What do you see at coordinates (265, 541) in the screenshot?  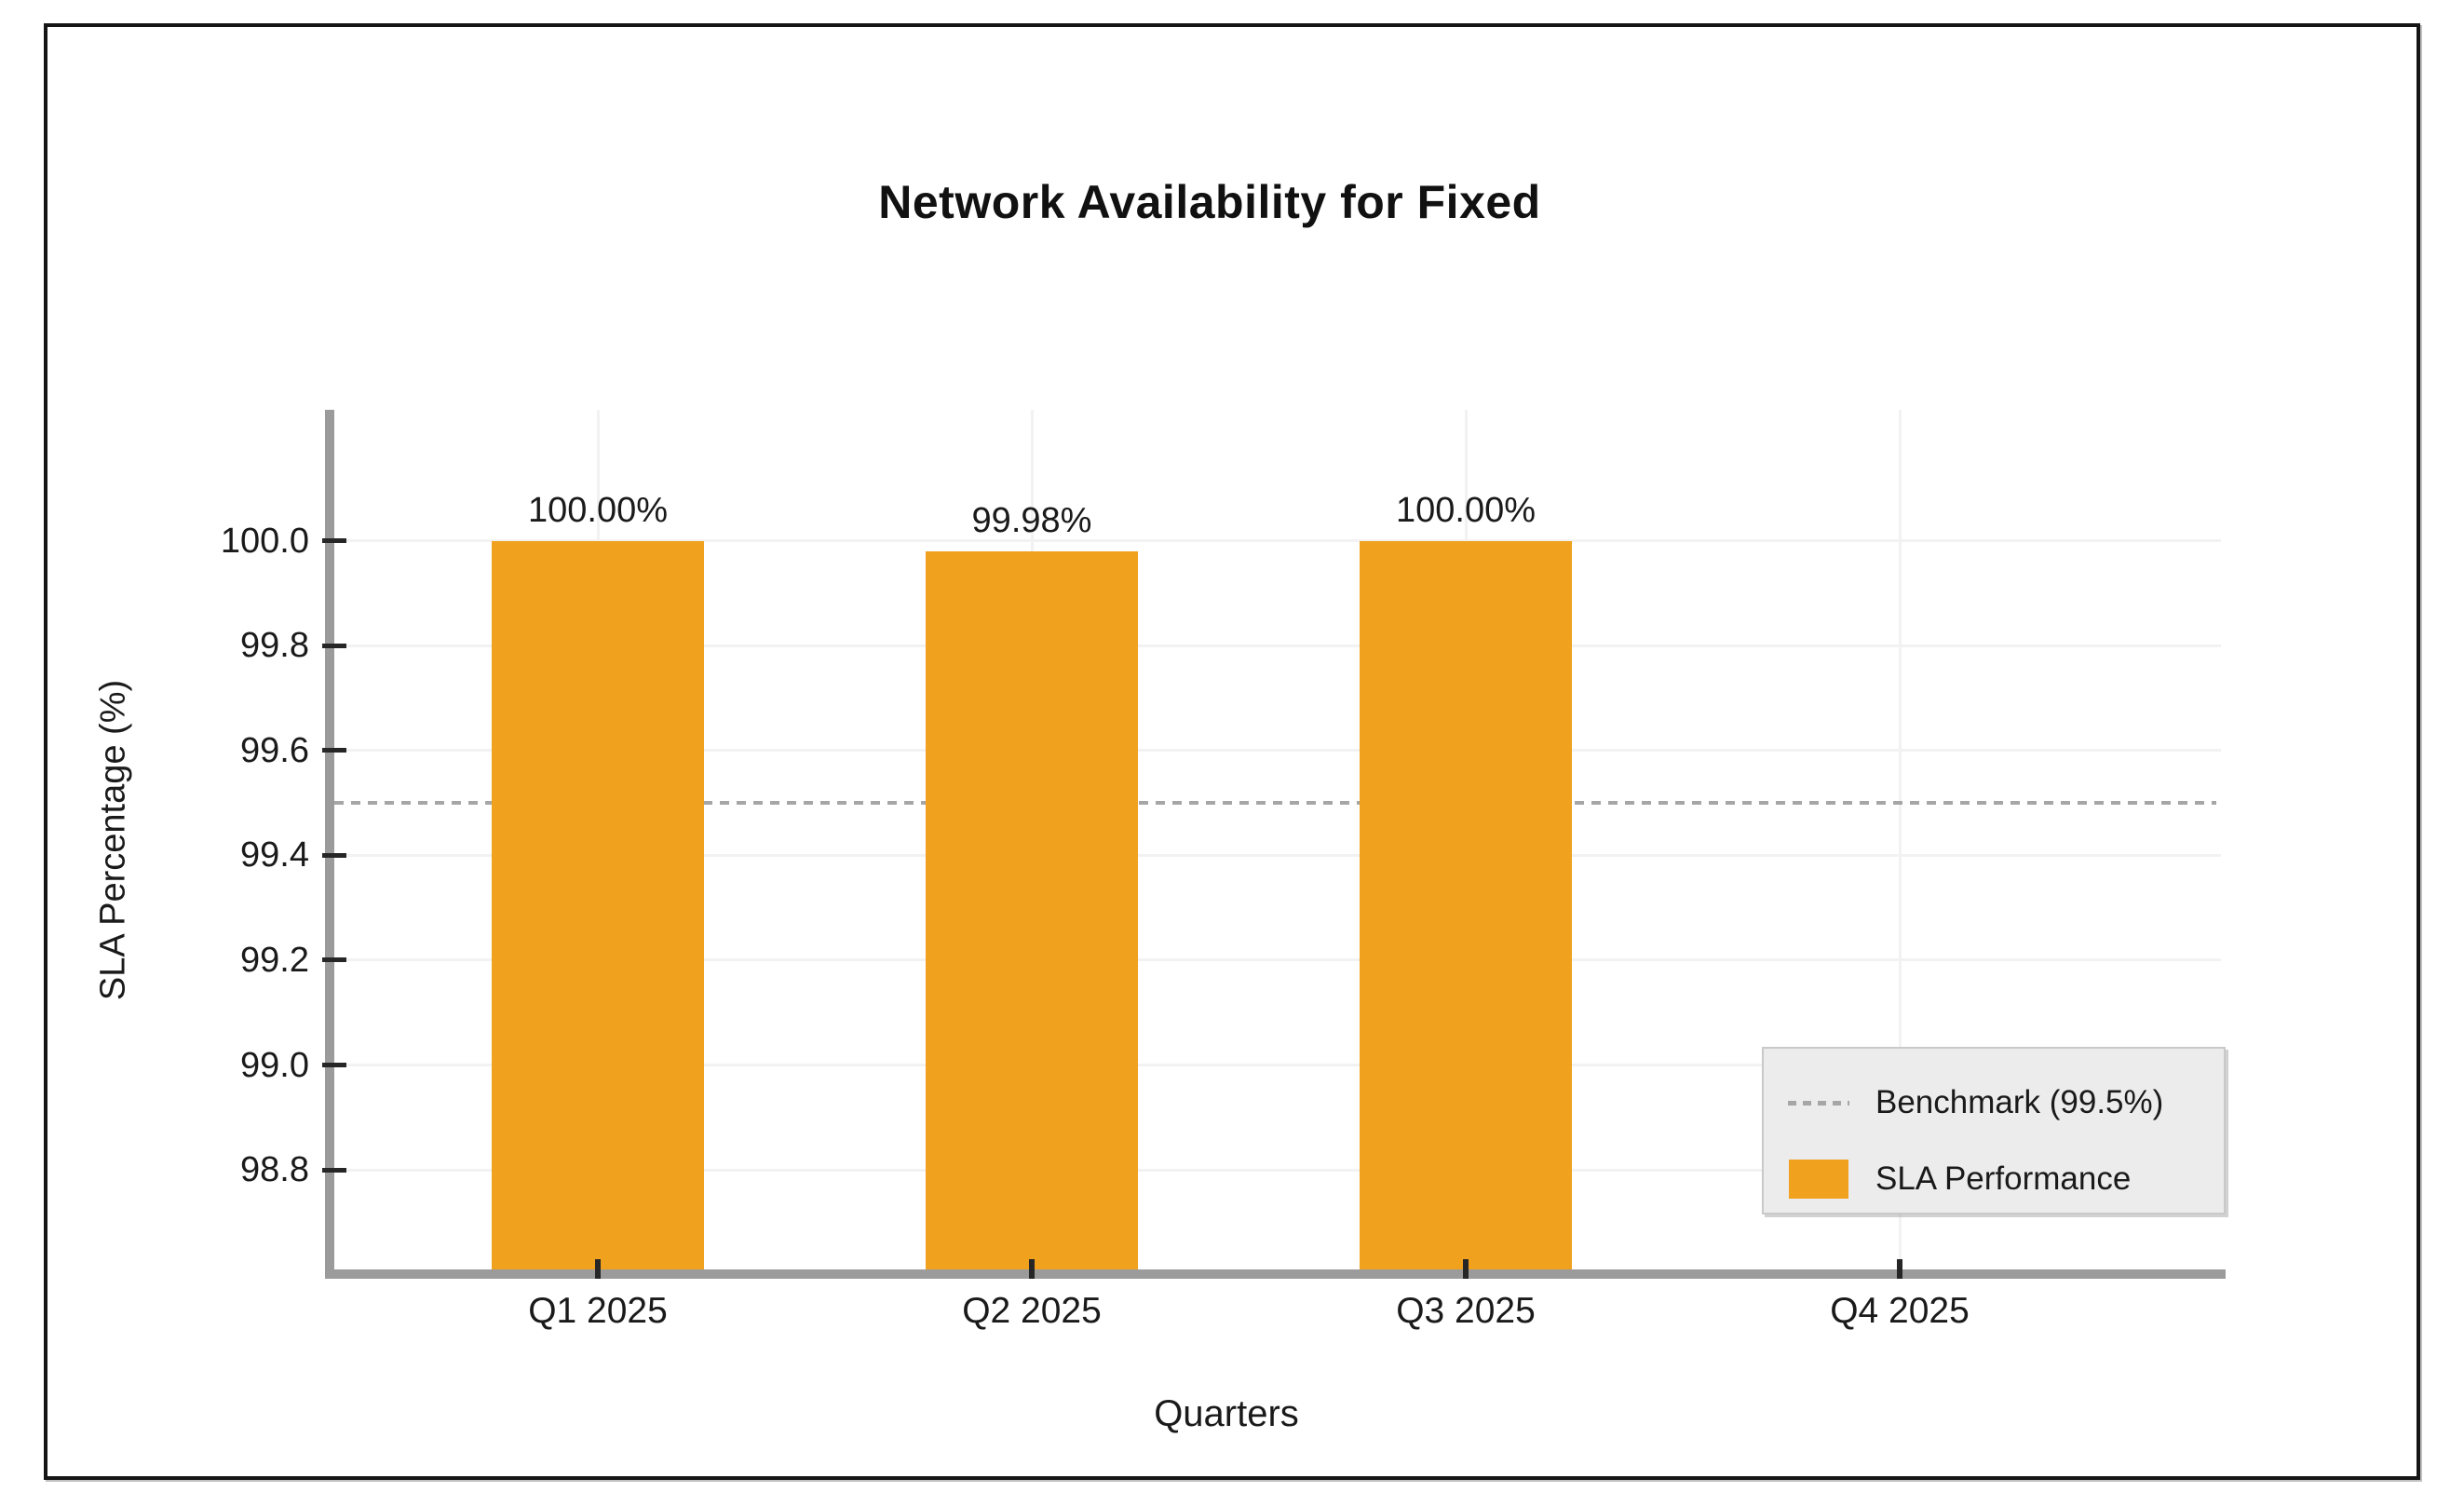 I see `y-tick-label: 100.0` at bounding box center [265, 541].